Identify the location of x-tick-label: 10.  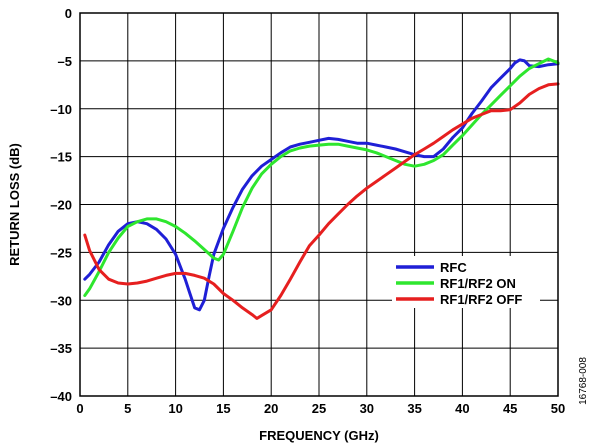
(175, 408).